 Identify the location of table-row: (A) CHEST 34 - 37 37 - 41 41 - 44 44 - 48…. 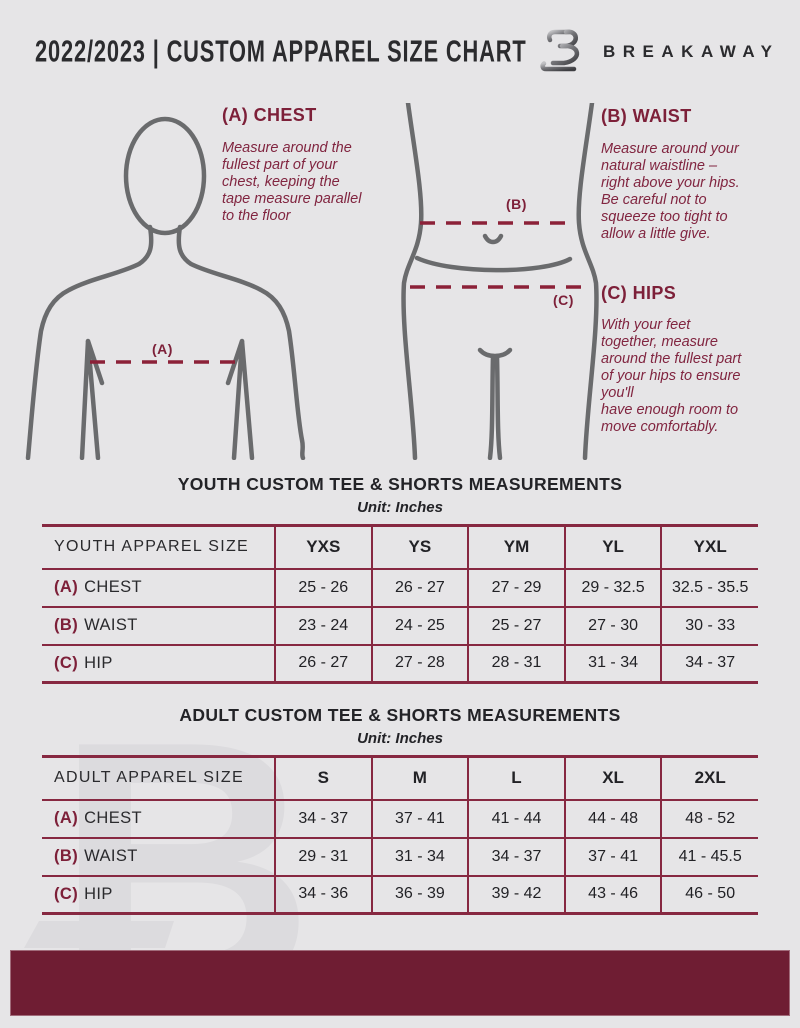
(400, 818).